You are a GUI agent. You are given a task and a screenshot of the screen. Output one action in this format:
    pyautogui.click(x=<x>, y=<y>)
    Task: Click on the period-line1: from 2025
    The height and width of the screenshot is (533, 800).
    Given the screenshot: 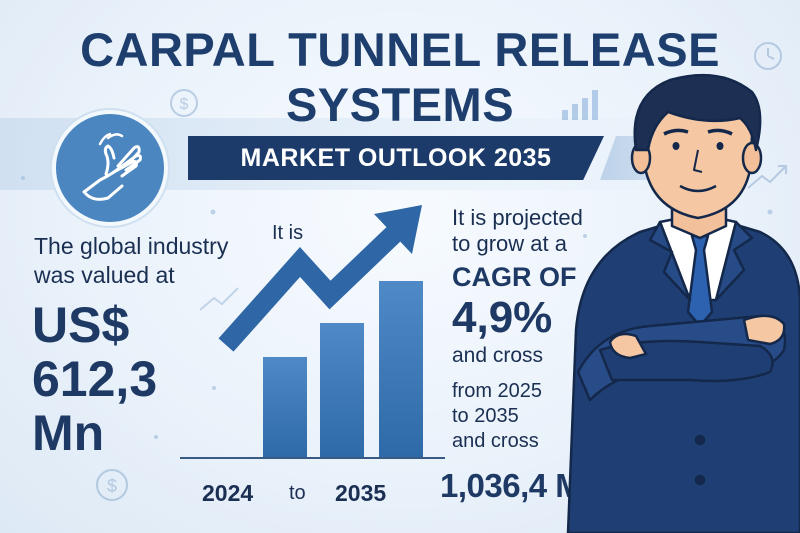 What is the action you would take?
    pyautogui.click(x=497, y=391)
    